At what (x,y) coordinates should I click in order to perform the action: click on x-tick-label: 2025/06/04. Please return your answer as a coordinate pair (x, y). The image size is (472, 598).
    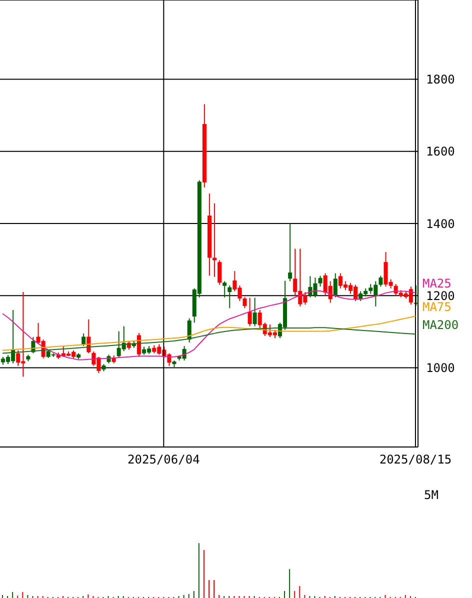
    Looking at the image, I should click on (164, 459).